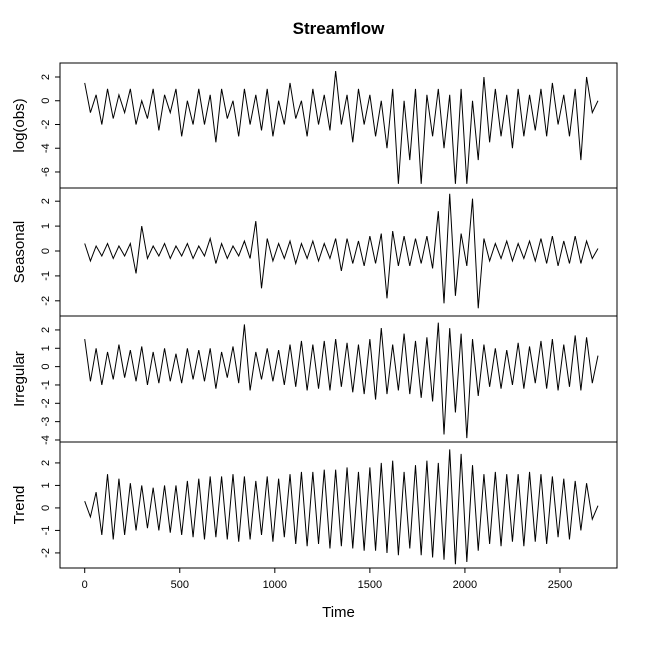  What do you see at coordinates (370, 585) in the screenshot?
I see `x-tick-label: 1500` at bounding box center [370, 585].